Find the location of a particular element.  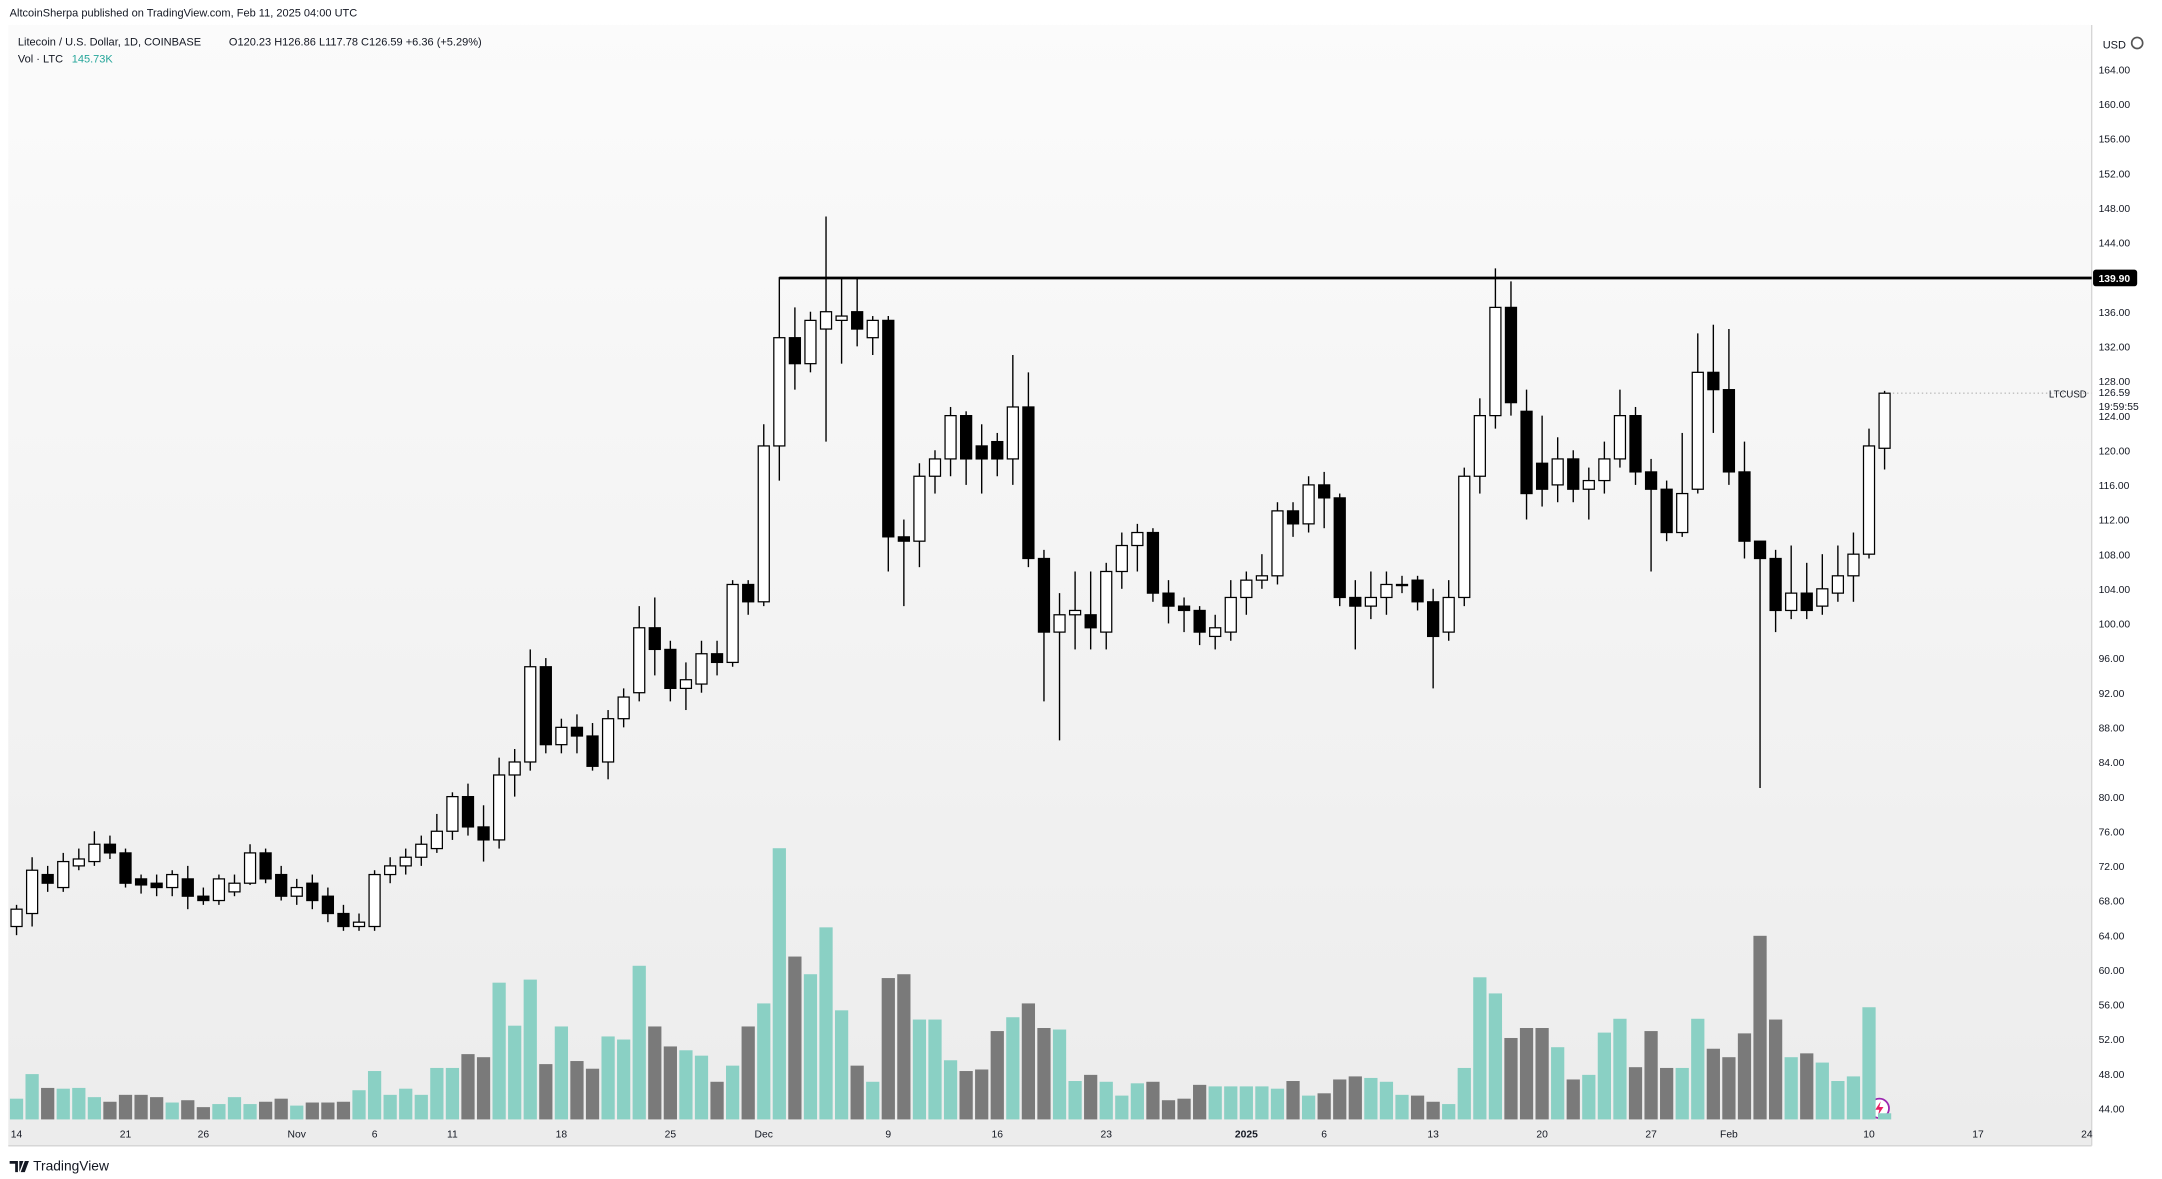

footer-logo: TradingView is located at coordinates (59, 1166).